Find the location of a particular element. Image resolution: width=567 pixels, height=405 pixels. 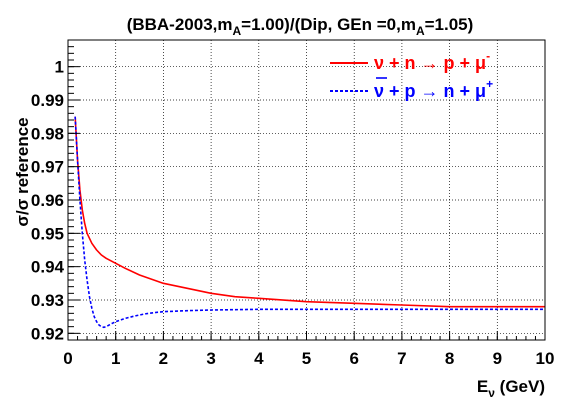

title-sub-1: A is located at coordinates (237, 31).